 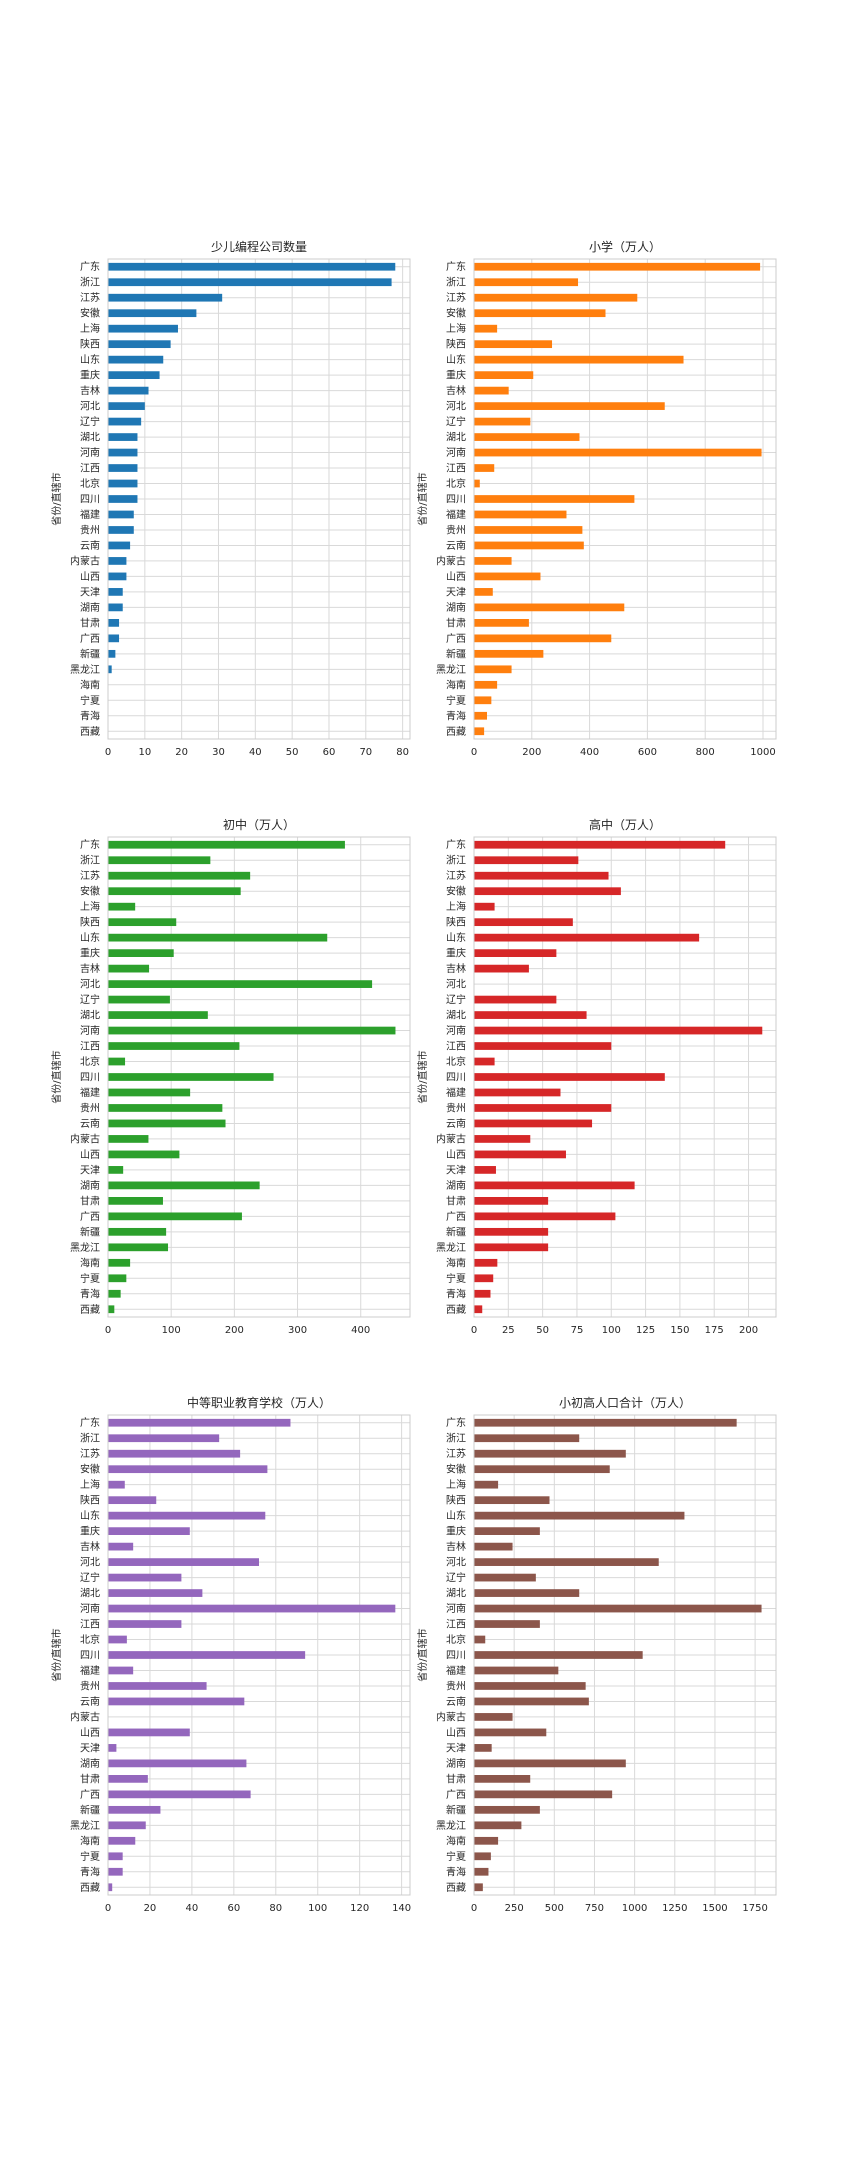 I want to click on y-tick-label: 湖北, so click(x=456, y=438).